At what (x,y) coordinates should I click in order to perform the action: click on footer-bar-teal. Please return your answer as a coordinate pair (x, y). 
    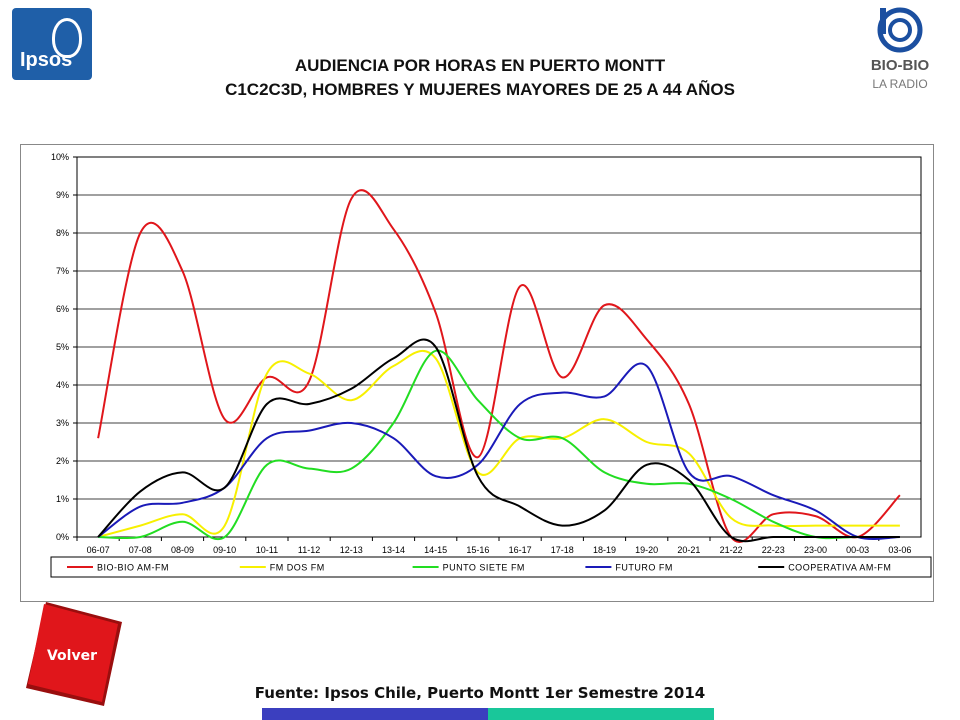
    Looking at the image, I should click on (601, 714).